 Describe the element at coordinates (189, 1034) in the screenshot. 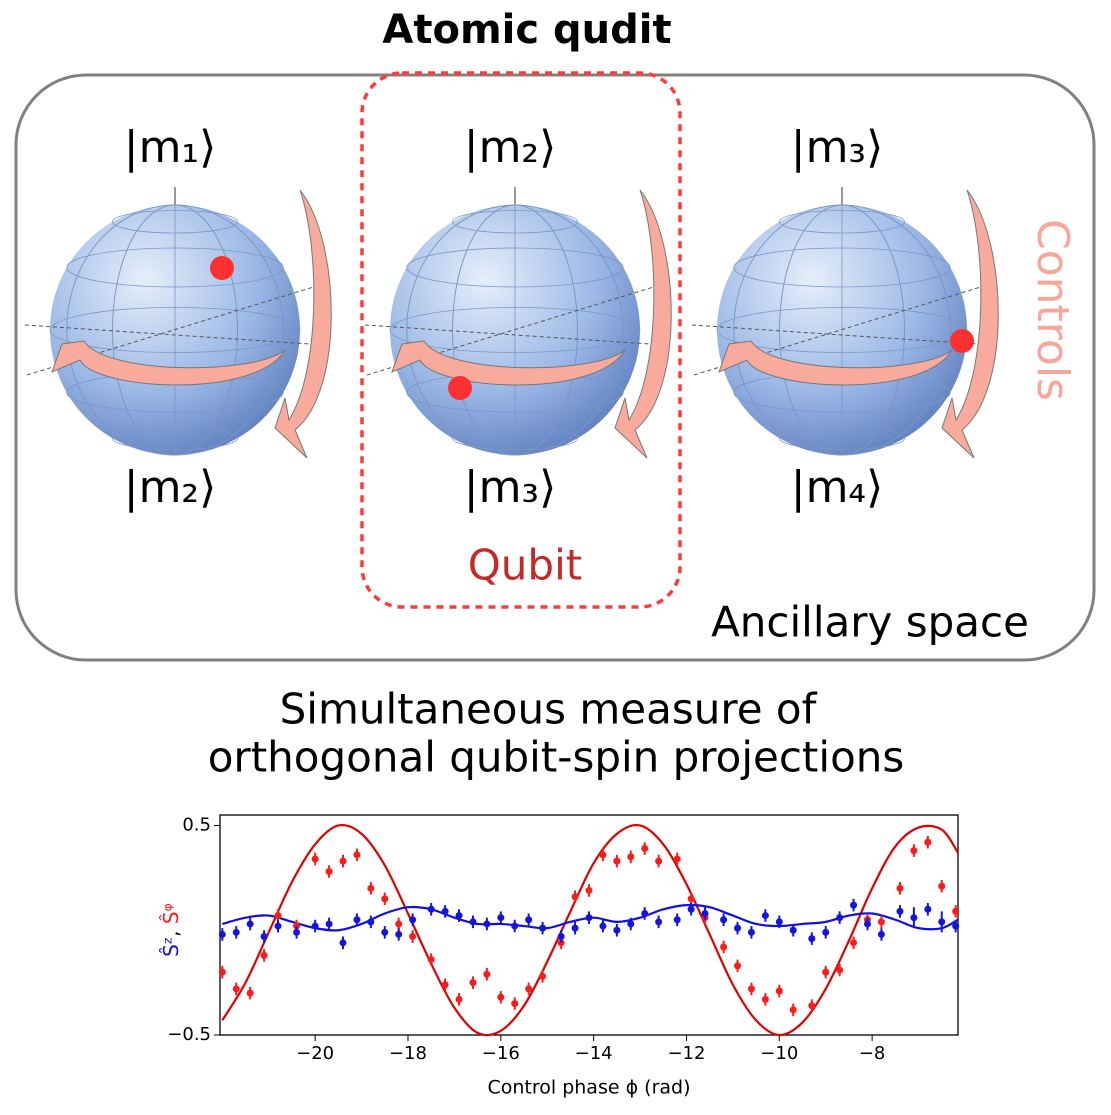

I see `y-tick-label: −0.5` at that location.